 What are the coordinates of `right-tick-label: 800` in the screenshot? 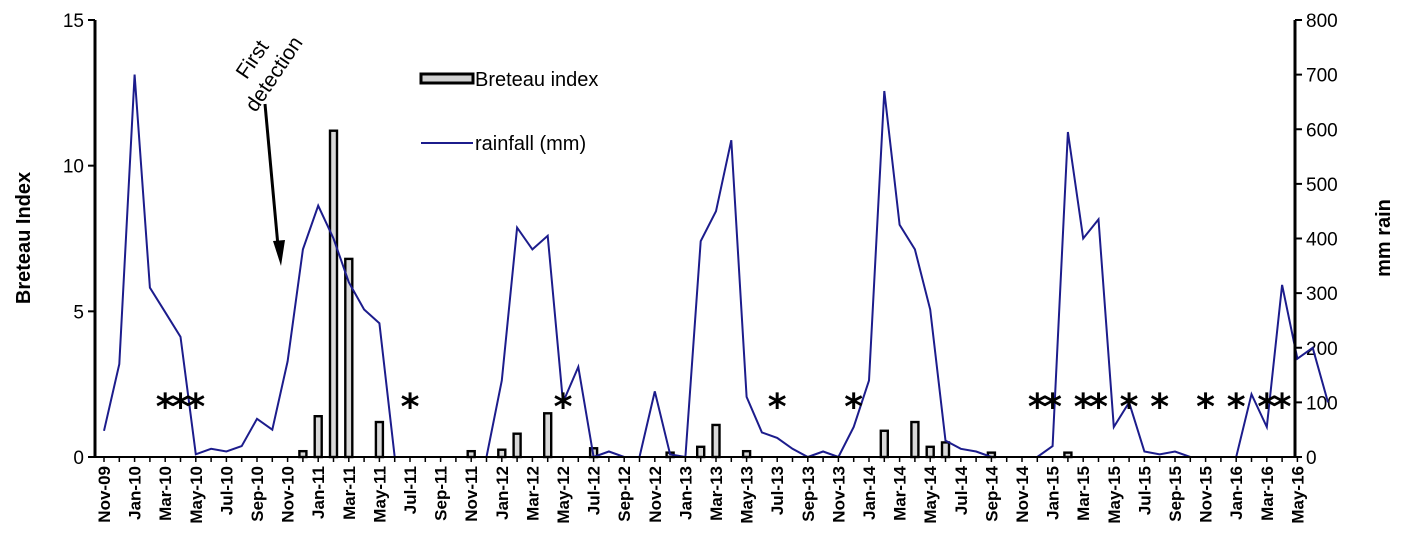 It's located at (1322, 21).